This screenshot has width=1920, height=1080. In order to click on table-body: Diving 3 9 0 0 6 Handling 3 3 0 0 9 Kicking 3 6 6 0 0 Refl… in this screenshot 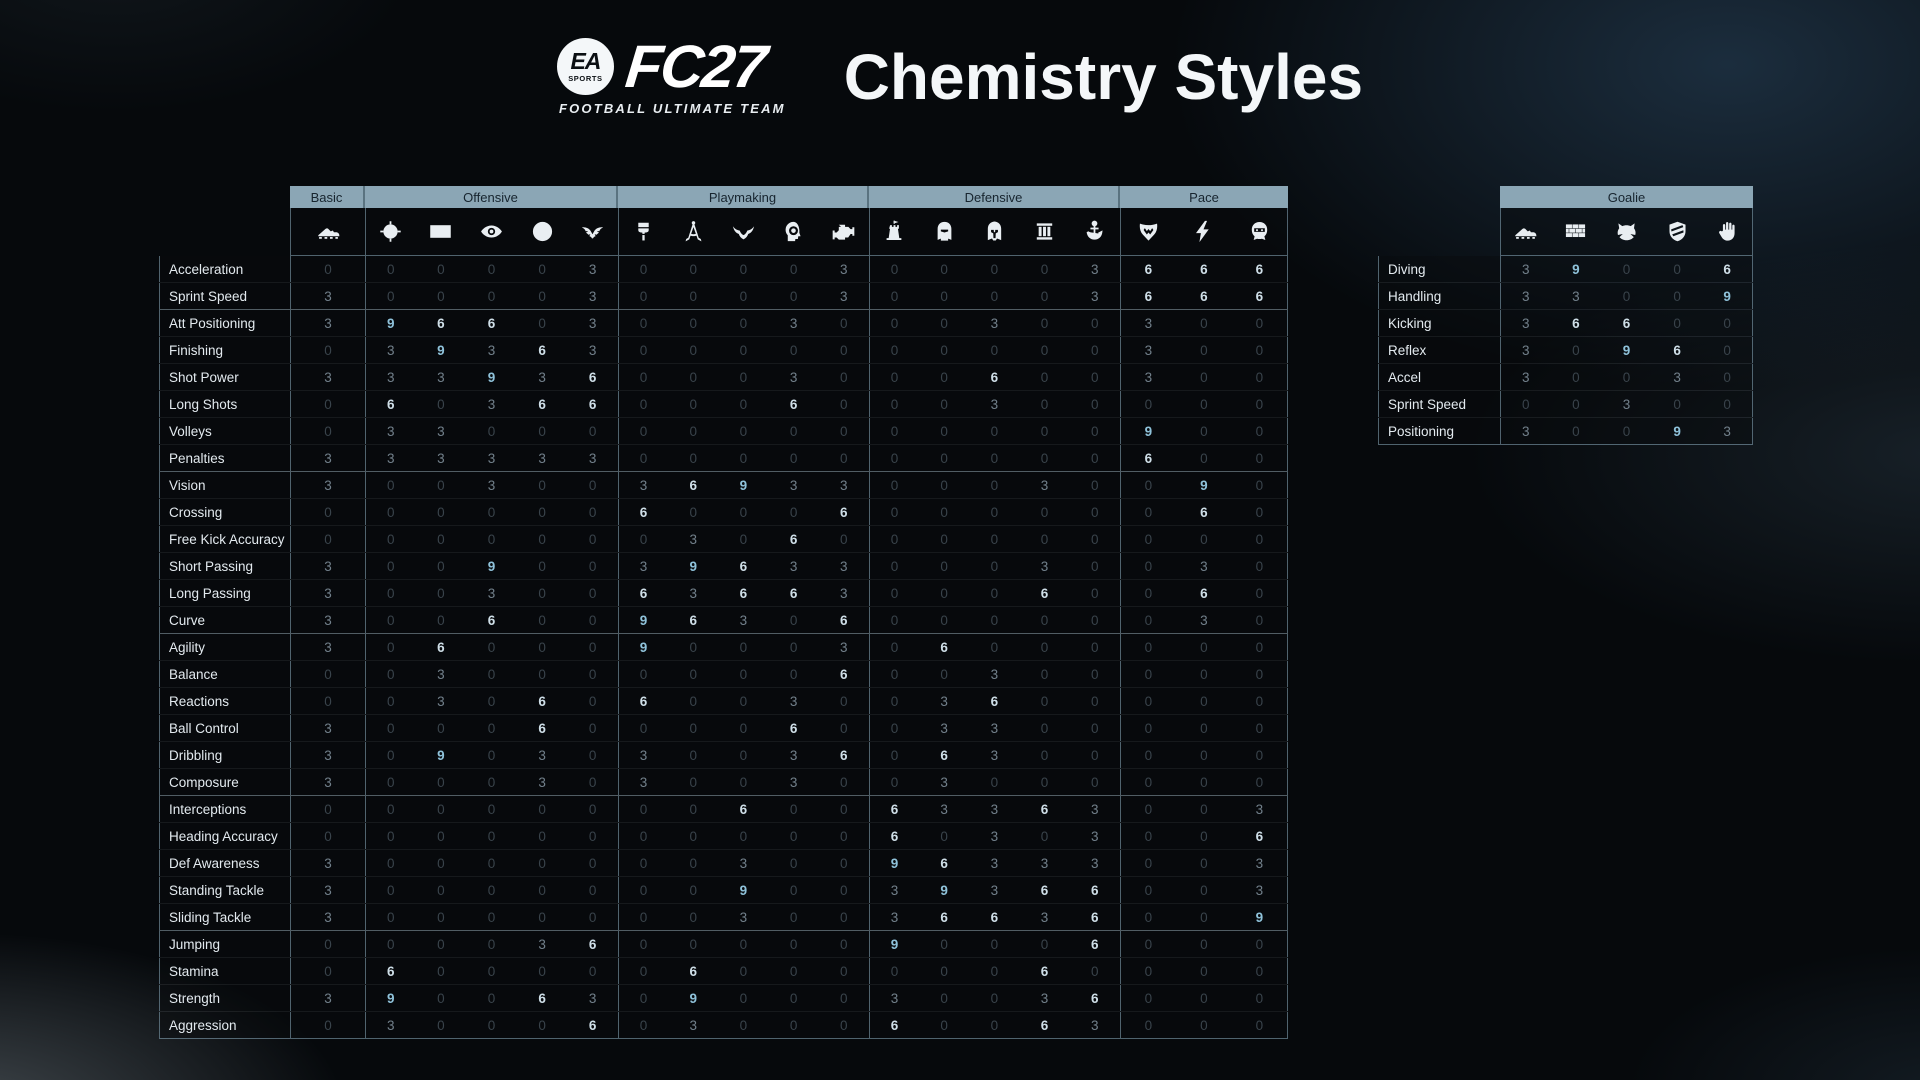, I will do `click(1565, 350)`.